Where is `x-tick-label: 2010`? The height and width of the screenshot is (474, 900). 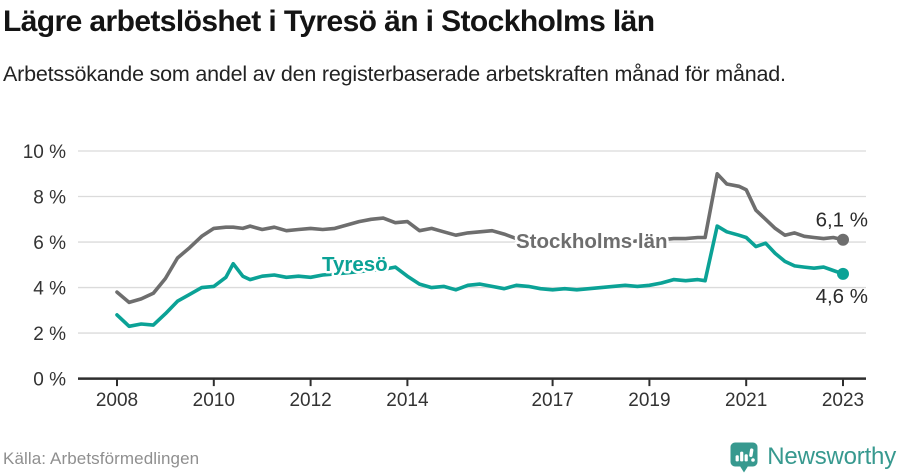
x-tick-label: 2010 is located at coordinates (214, 400).